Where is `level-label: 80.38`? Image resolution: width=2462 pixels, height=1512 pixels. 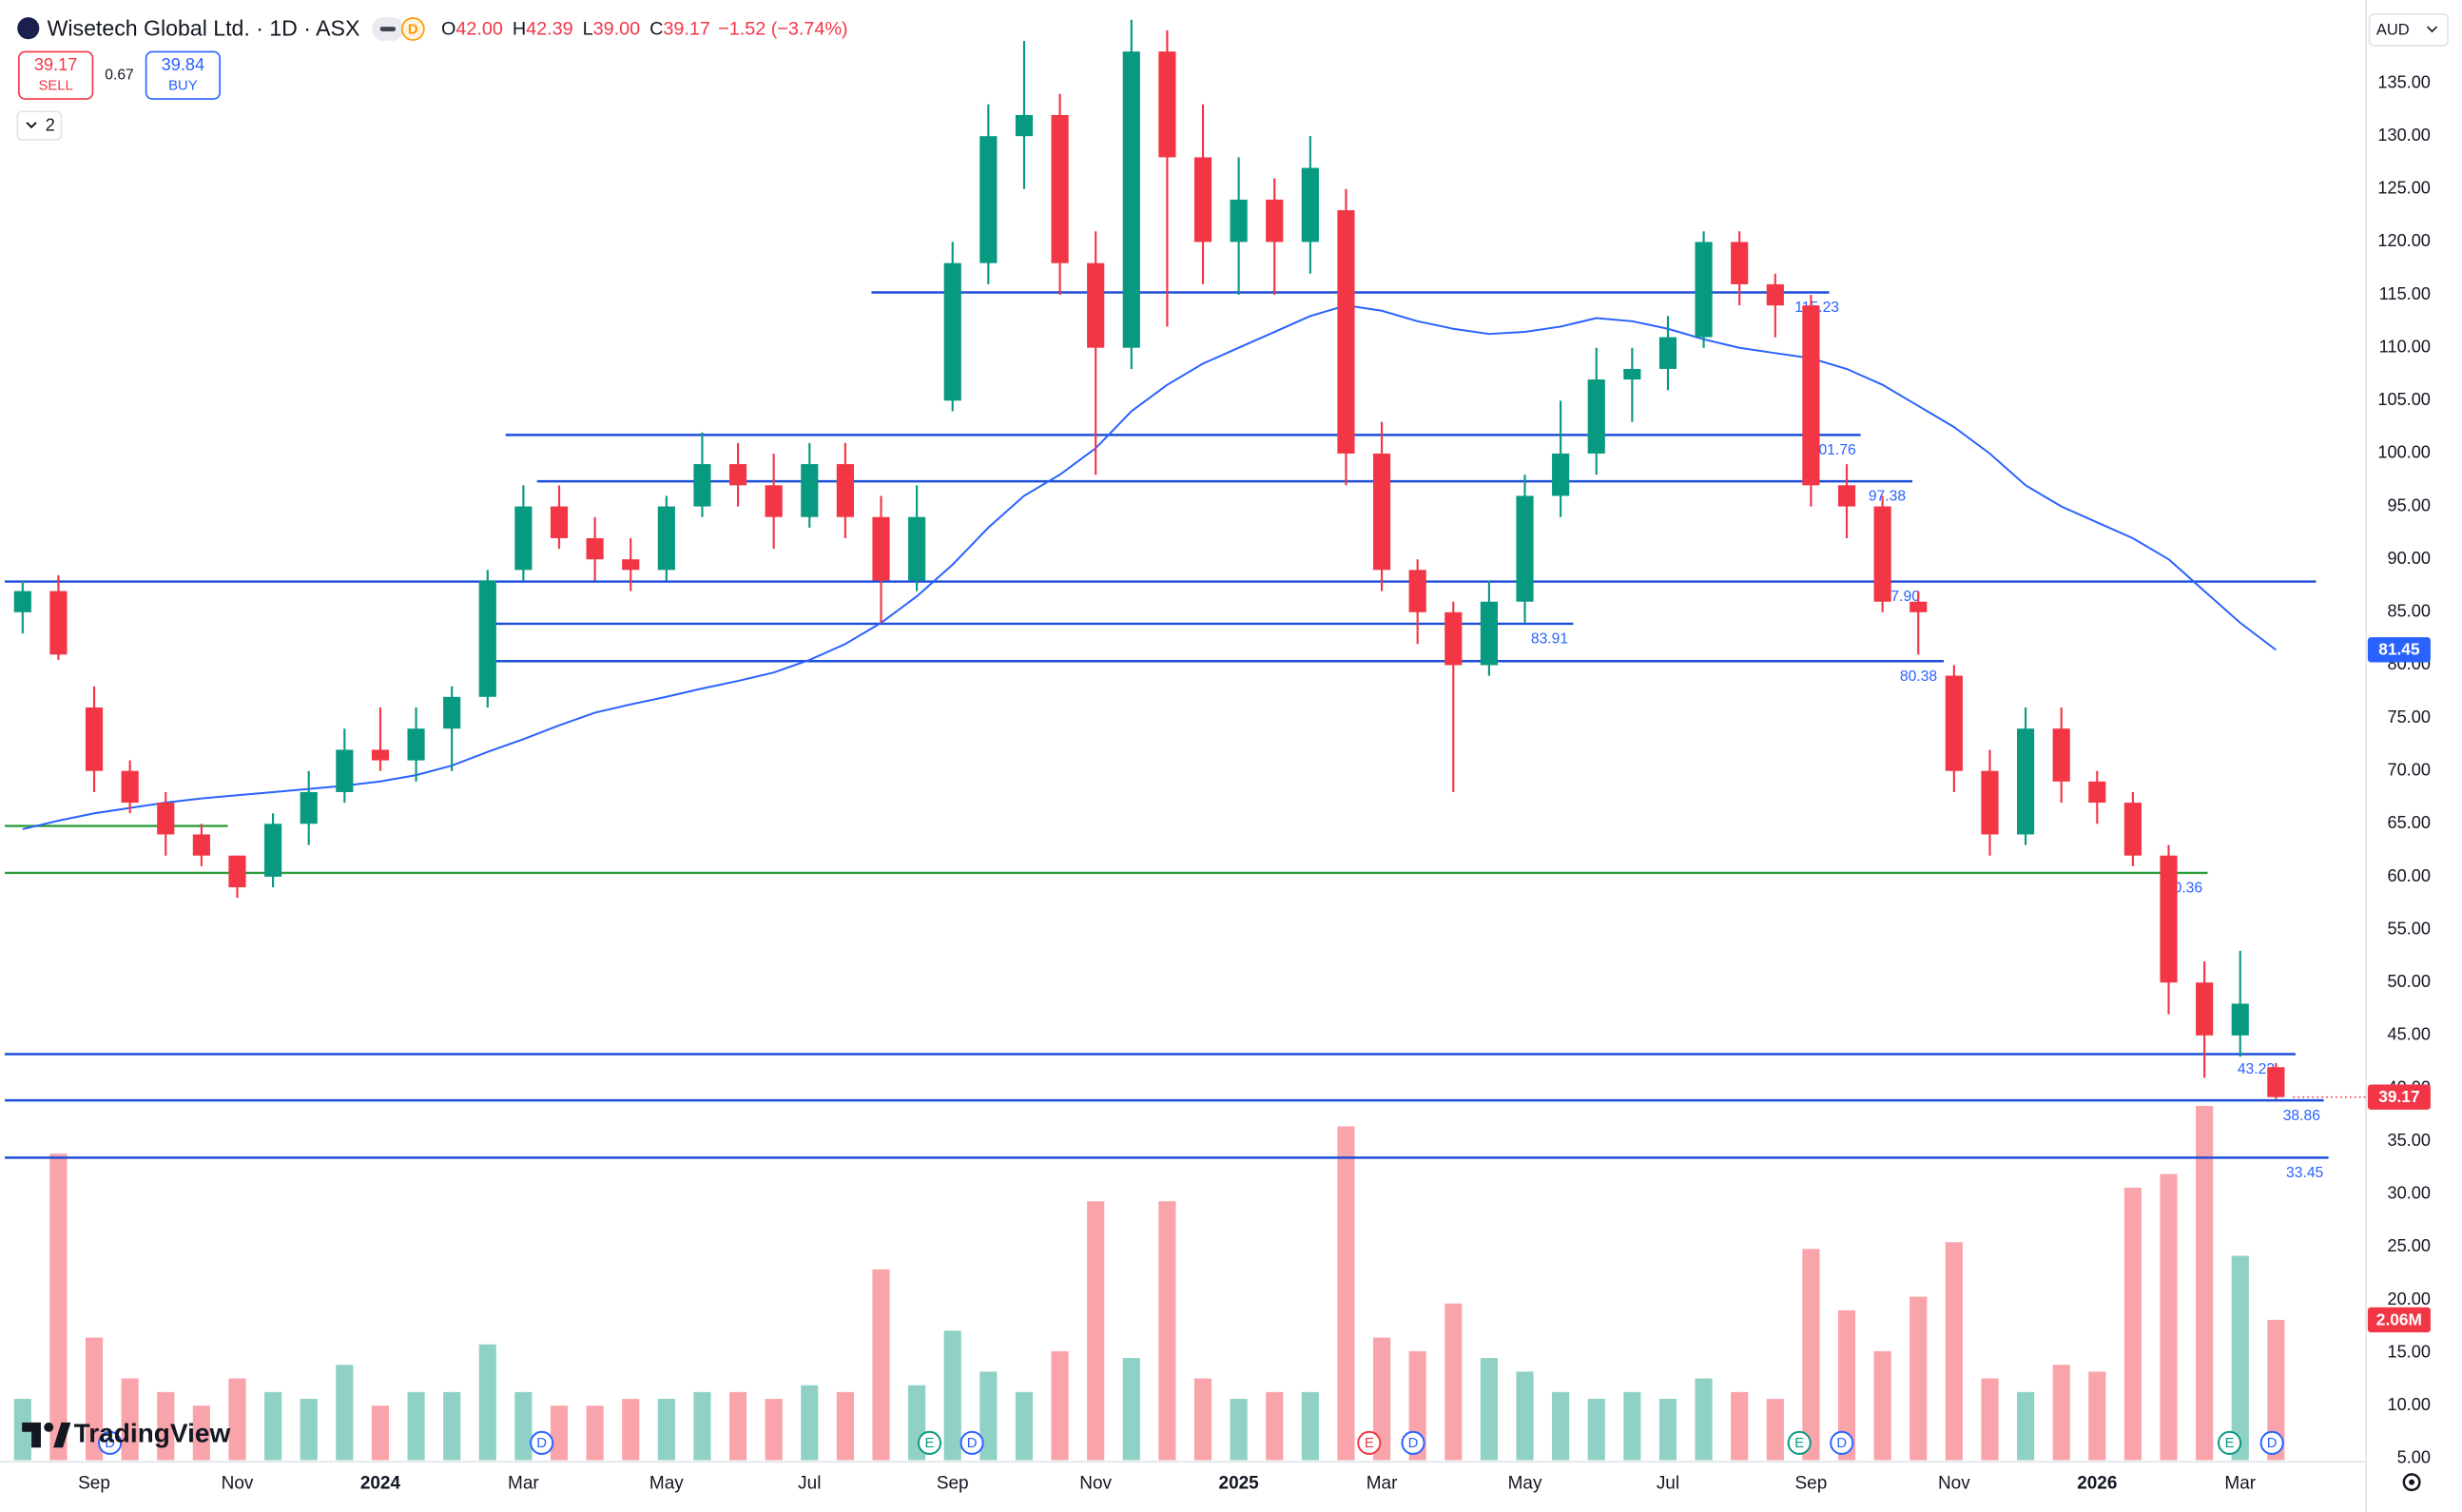 level-label: 80.38 is located at coordinates (1919, 677).